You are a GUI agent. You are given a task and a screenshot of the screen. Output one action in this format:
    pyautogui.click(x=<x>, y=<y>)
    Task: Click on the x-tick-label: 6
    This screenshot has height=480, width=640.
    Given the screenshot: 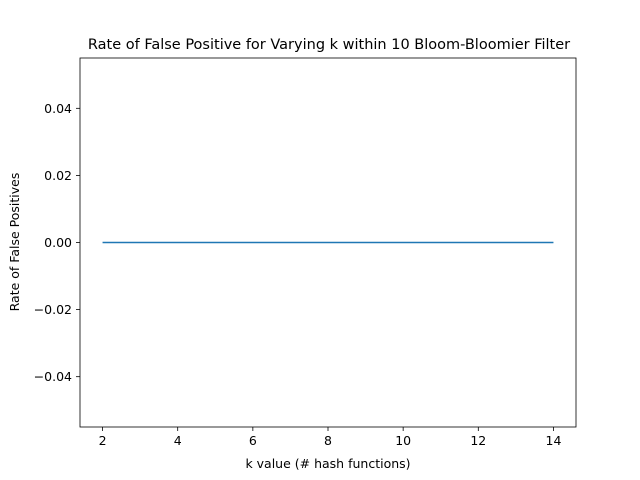 What is the action you would take?
    pyautogui.click(x=253, y=440)
    